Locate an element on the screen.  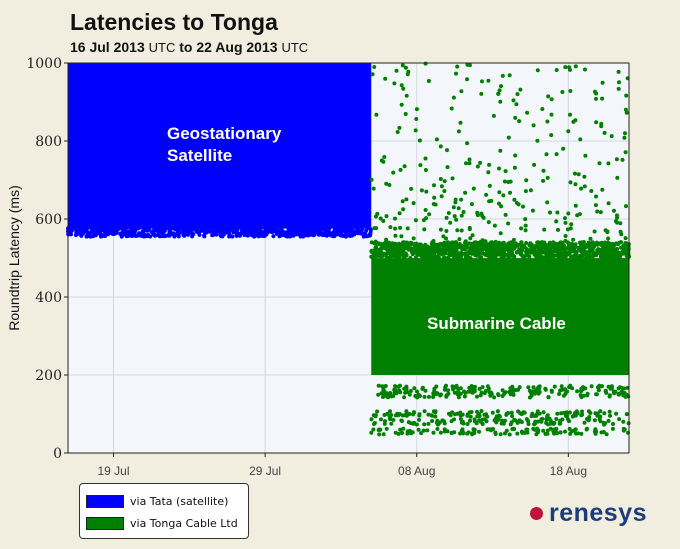
x-tick-label: 29 Jul is located at coordinates (265, 471).